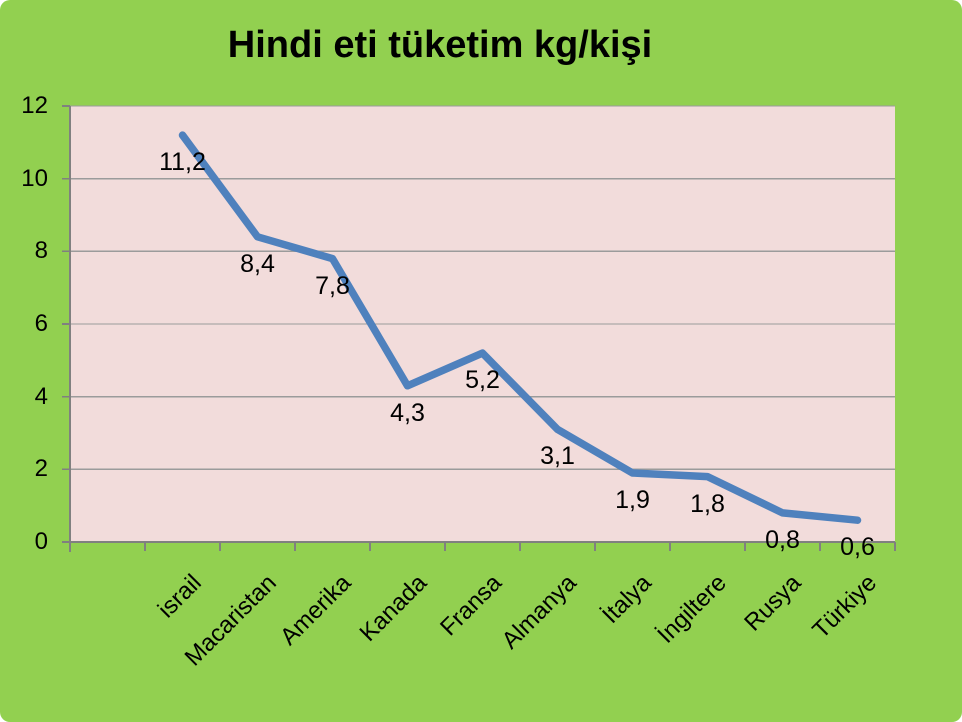  I want to click on data-label-Macaristan: 8,4, so click(257, 263).